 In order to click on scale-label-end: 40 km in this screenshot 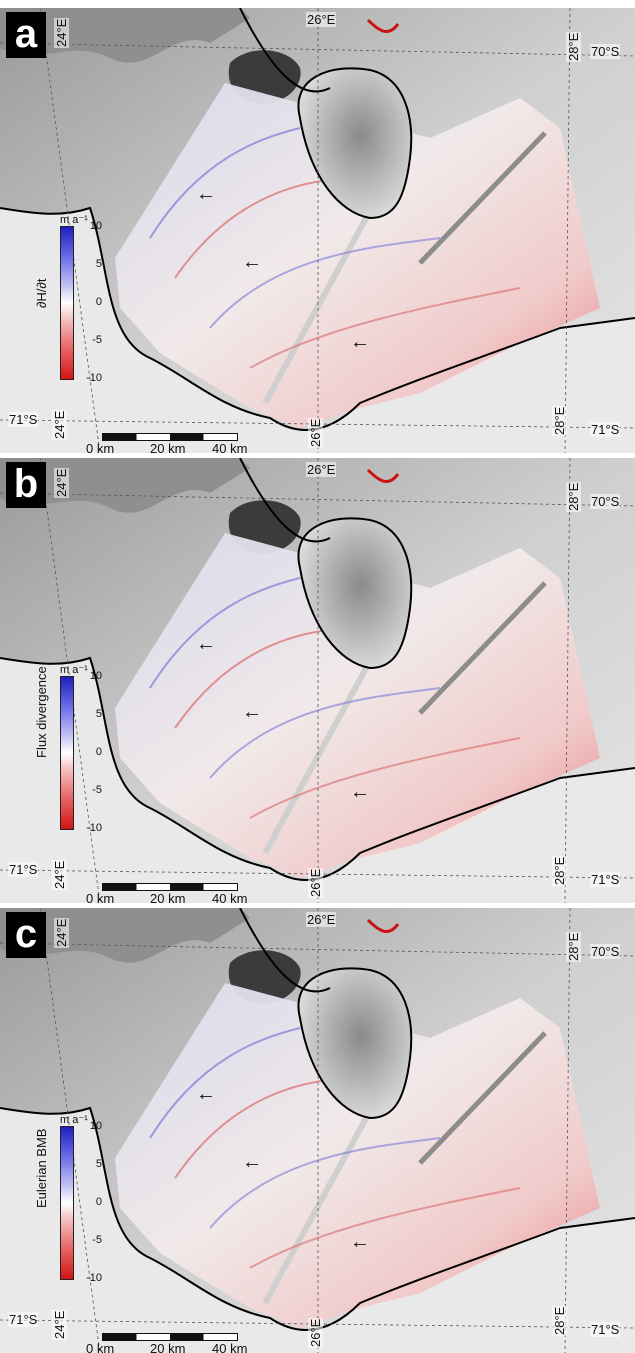, I will do `click(230, 897)`.